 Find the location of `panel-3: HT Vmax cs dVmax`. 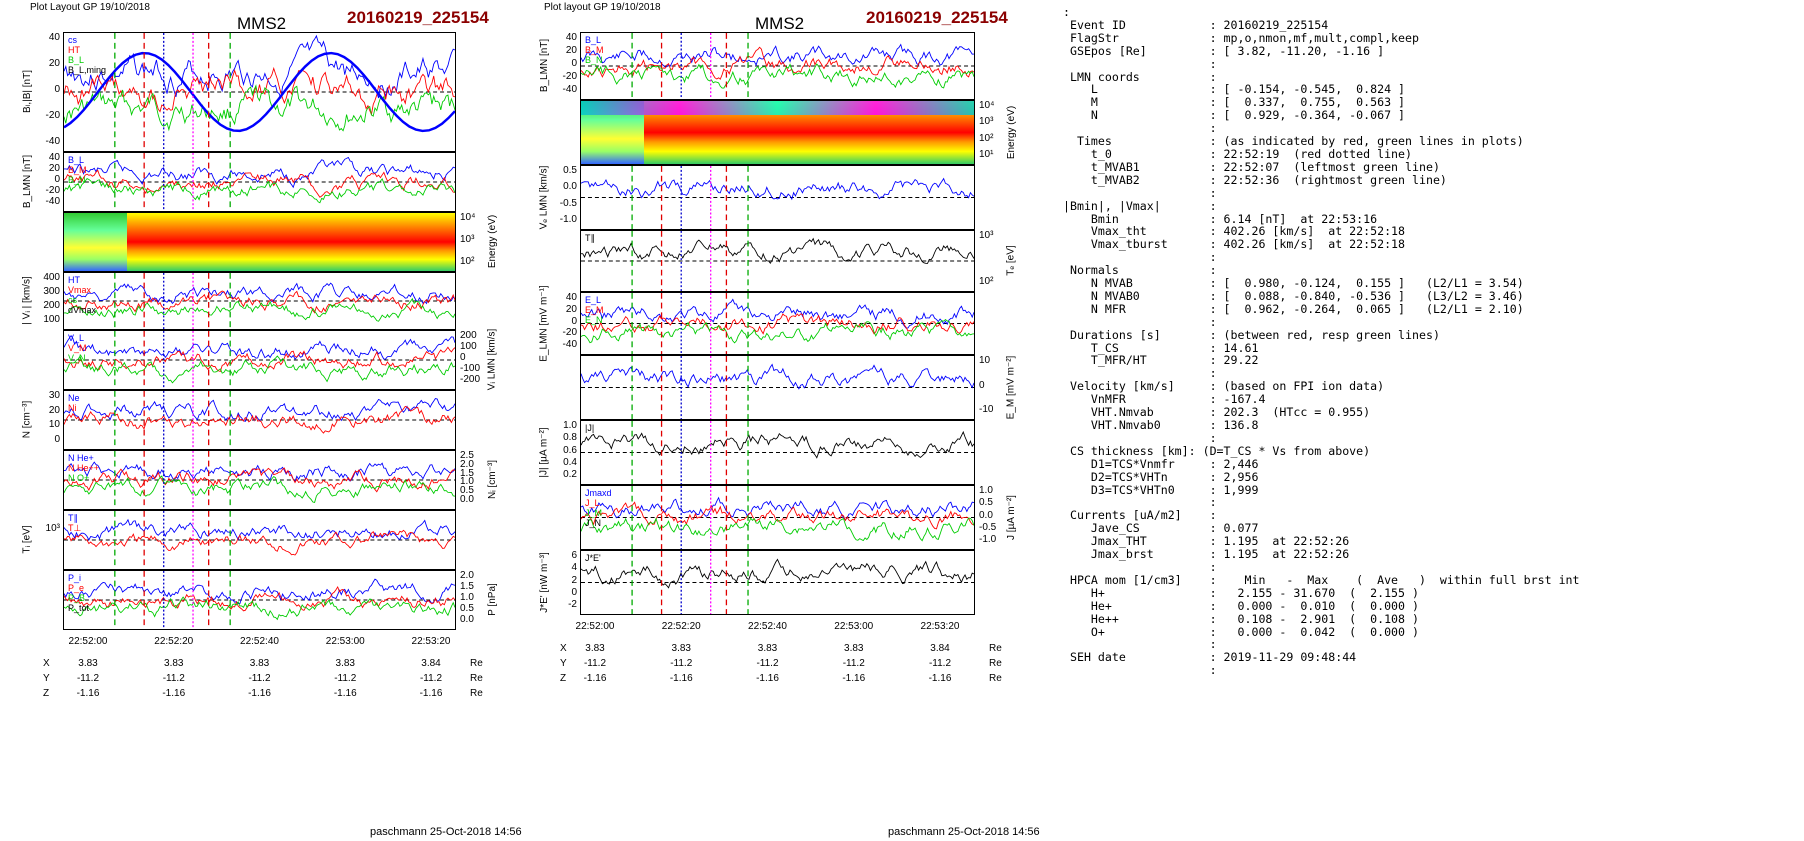

panel-3: HT Vmax cs dVmax is located at coordinates (259, 301).